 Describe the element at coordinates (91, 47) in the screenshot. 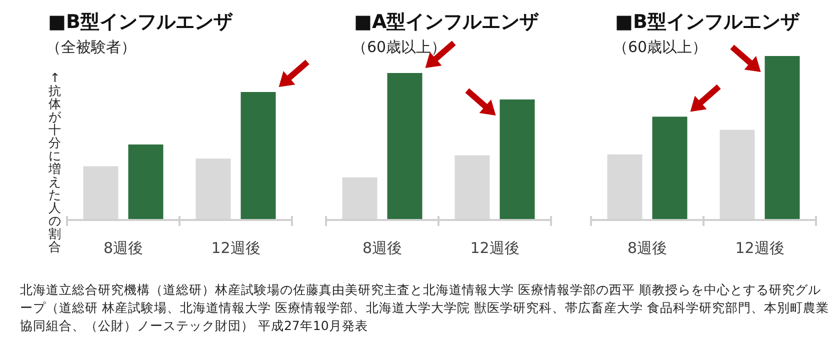

I see `chart-subtitle: （全被験者）` at that location.